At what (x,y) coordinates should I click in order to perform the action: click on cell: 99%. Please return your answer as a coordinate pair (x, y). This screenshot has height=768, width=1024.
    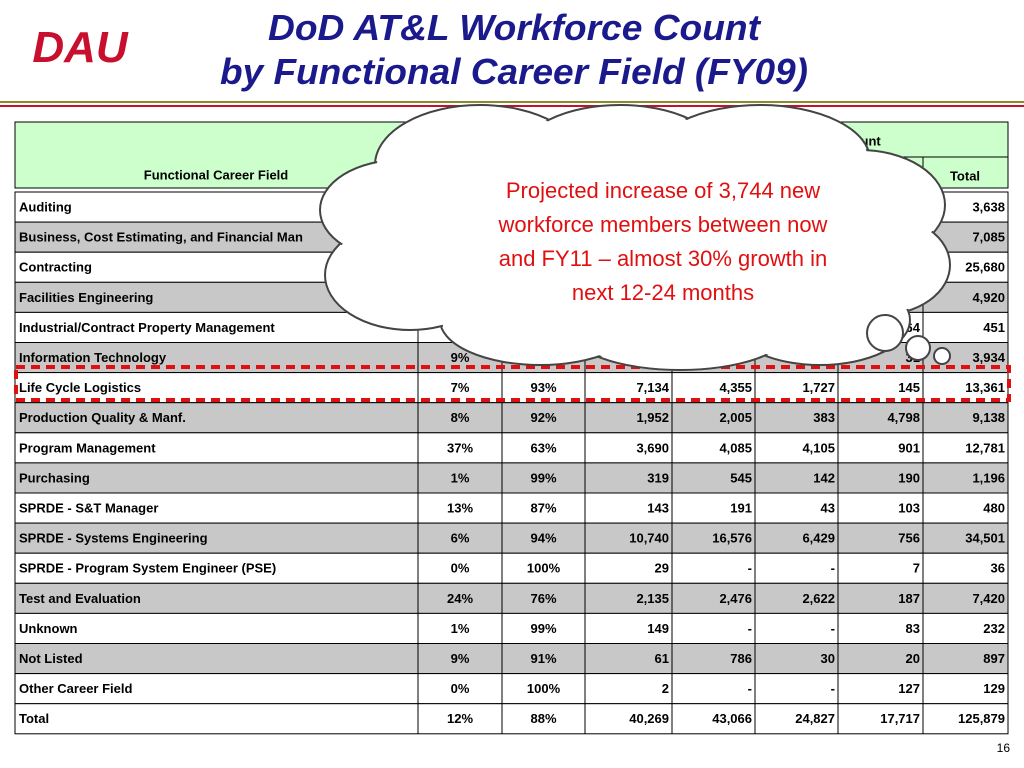
    Looking at the image, I should click on (543, 628).